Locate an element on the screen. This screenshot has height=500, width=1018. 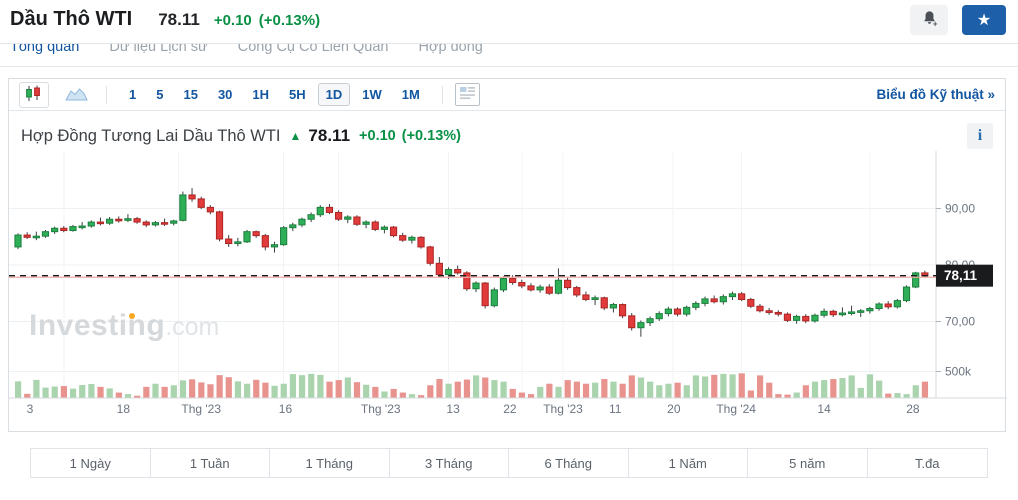
timeframe-5: 5 is located at coordinates (159, 94).